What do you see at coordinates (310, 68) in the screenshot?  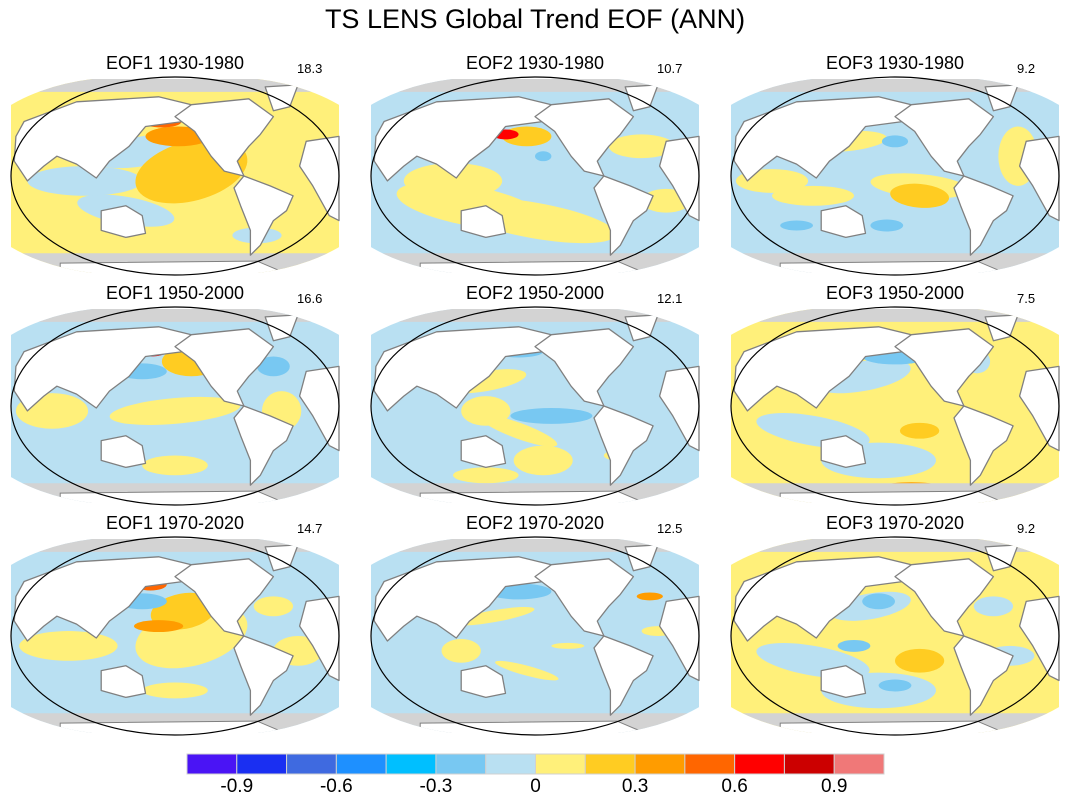 I see `percent-variance: 18.3` at bounding box center [310, 68].